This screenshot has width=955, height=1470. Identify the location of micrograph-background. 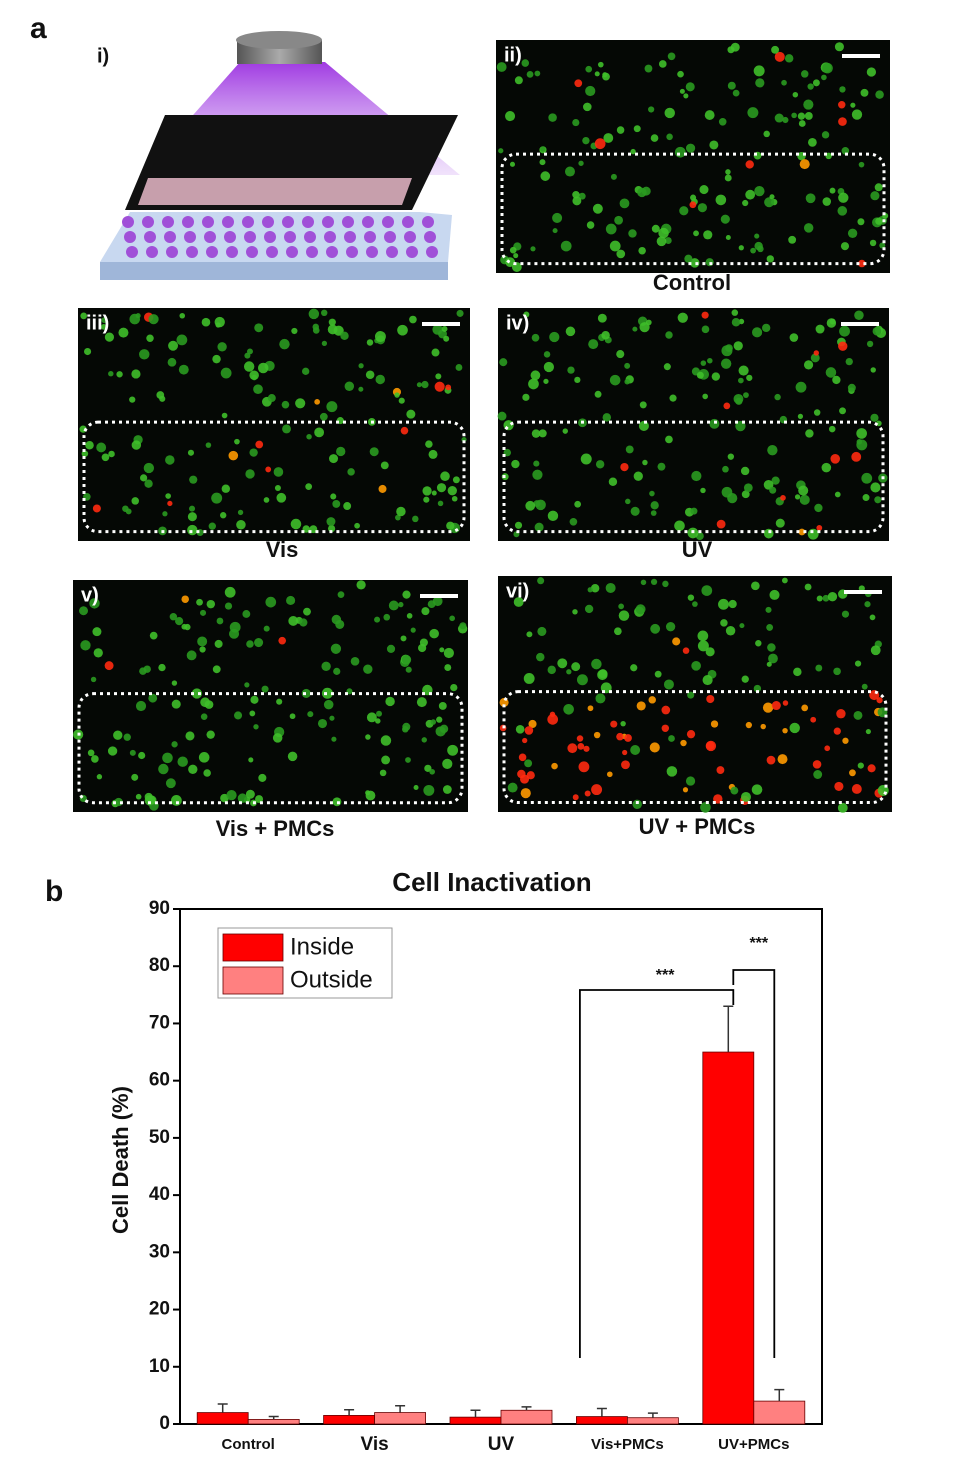
(695, 694).